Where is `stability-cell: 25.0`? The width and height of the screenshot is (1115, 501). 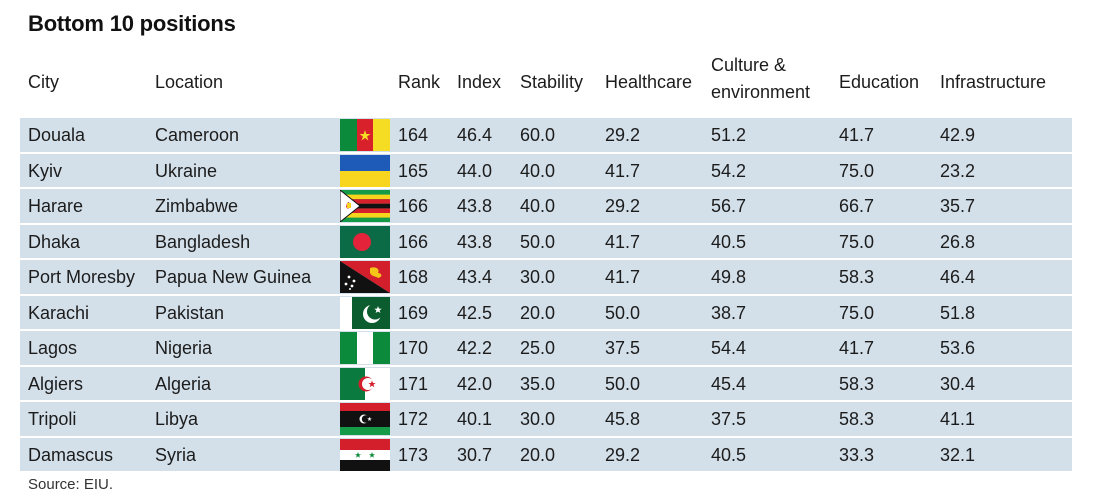 stability-cell: 25.0 is located at coordinates (538, 348).